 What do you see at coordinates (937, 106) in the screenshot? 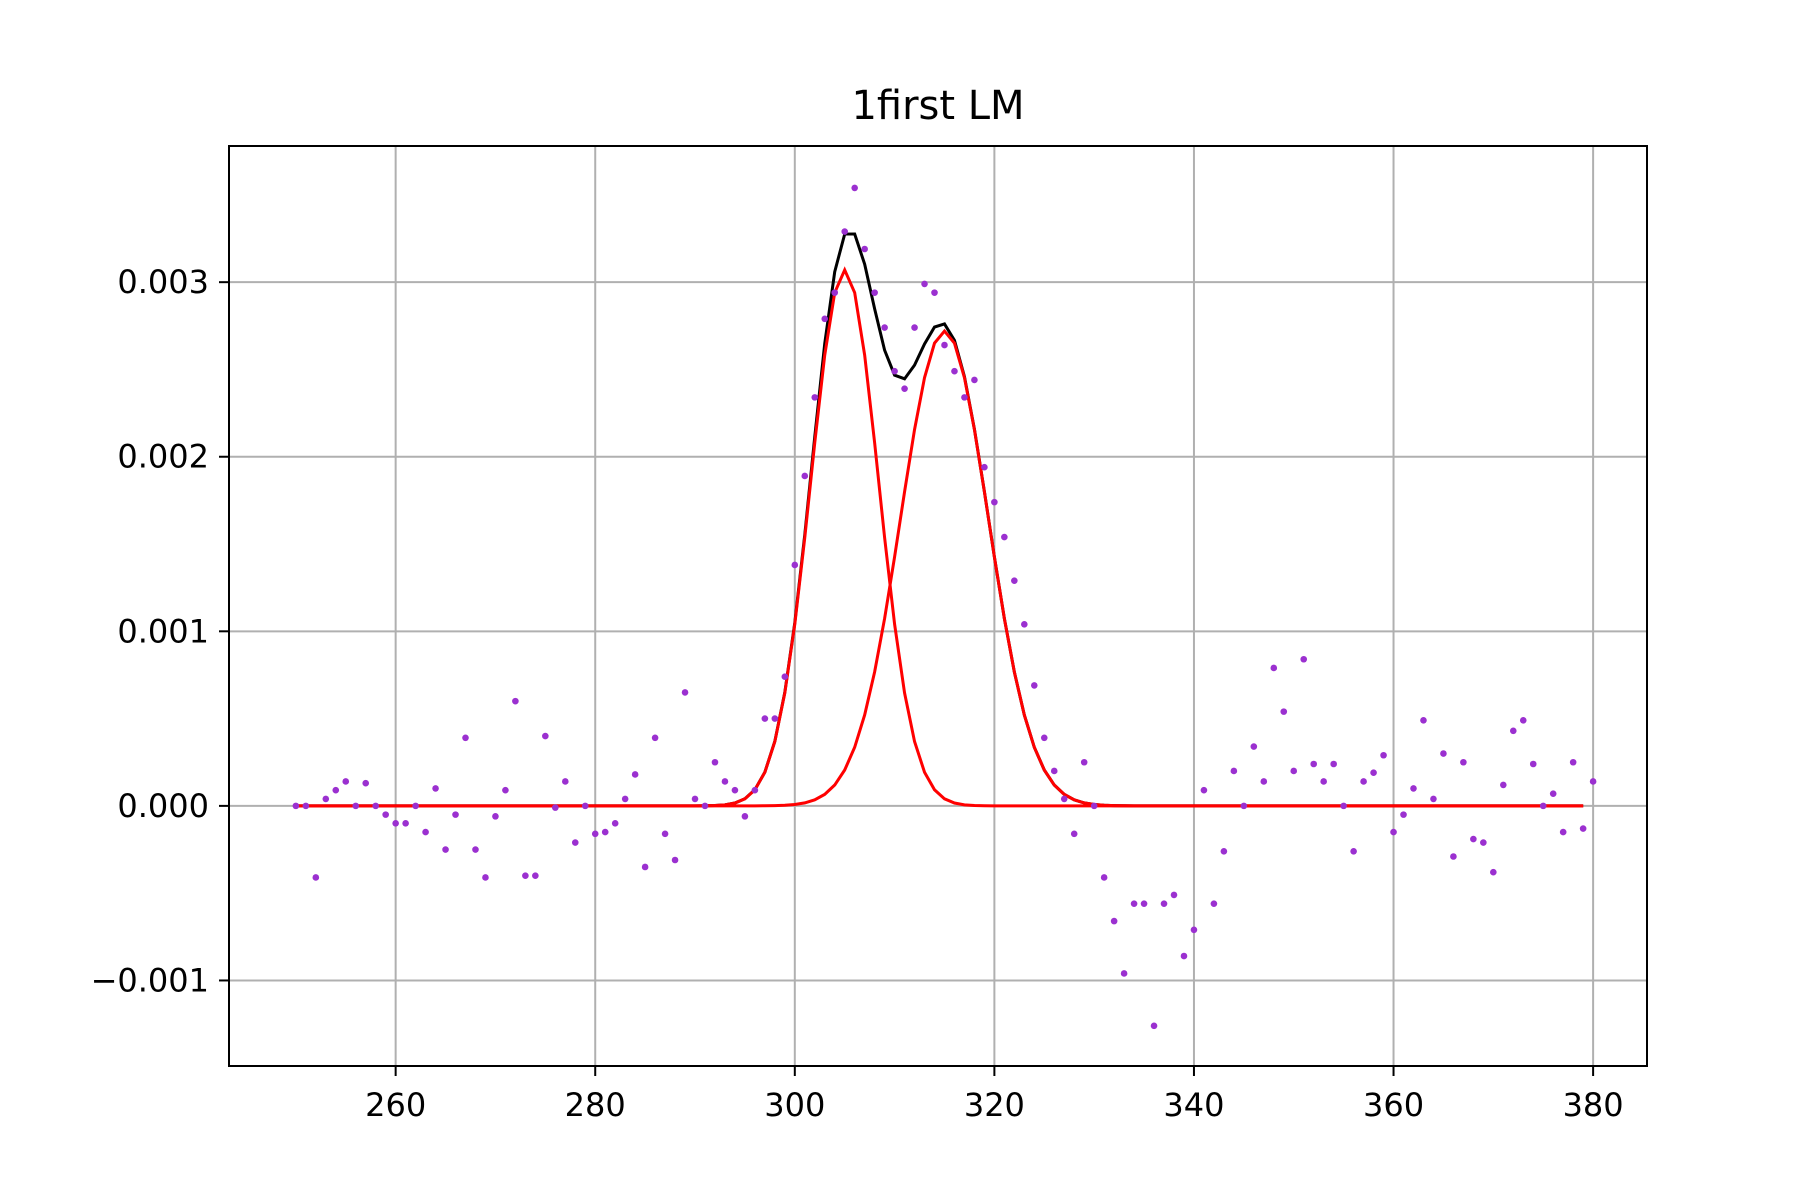
I see `chart-title: 1first LM` at bounding box center [937, 106].